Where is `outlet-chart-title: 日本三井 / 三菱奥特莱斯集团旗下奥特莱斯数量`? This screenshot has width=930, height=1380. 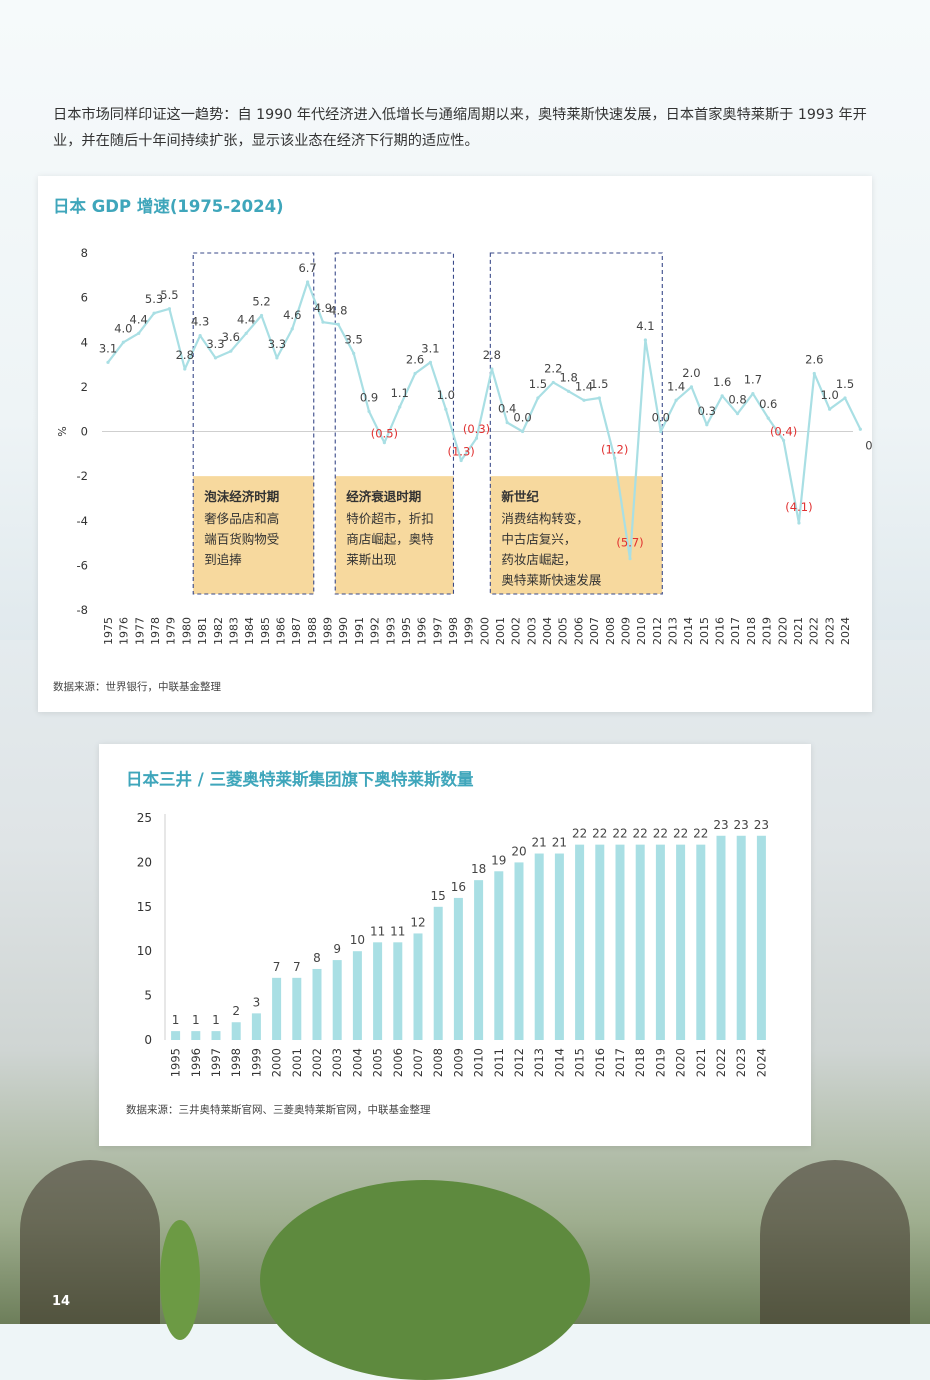 outlet-chart-title: 日本三井 / 三菱奥特莱斯集团旗下奥特莱斯数量 is located at coordinates (300, 779).